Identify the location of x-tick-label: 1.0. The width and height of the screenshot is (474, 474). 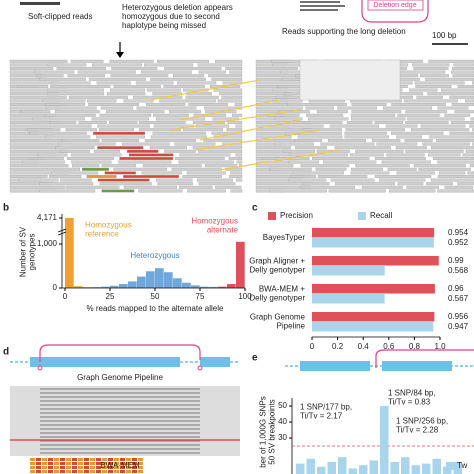
(440, 346).